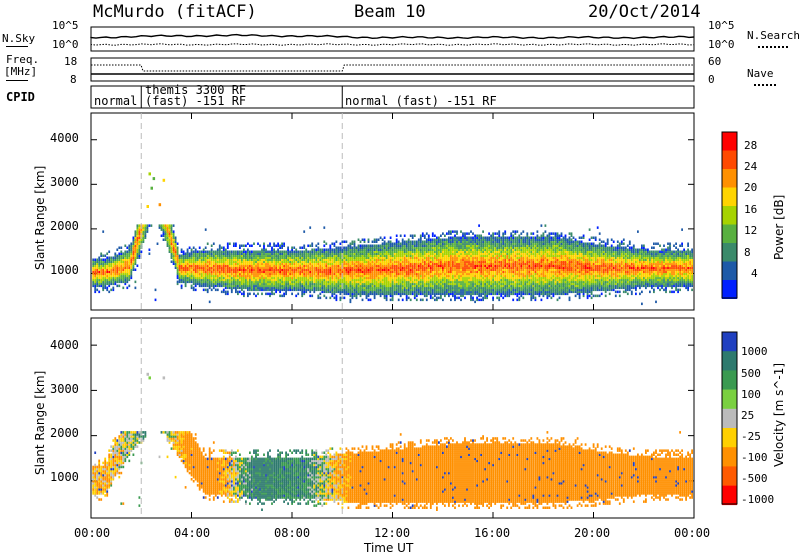  I want to click on noise-panel-frame, so click(392, 39).